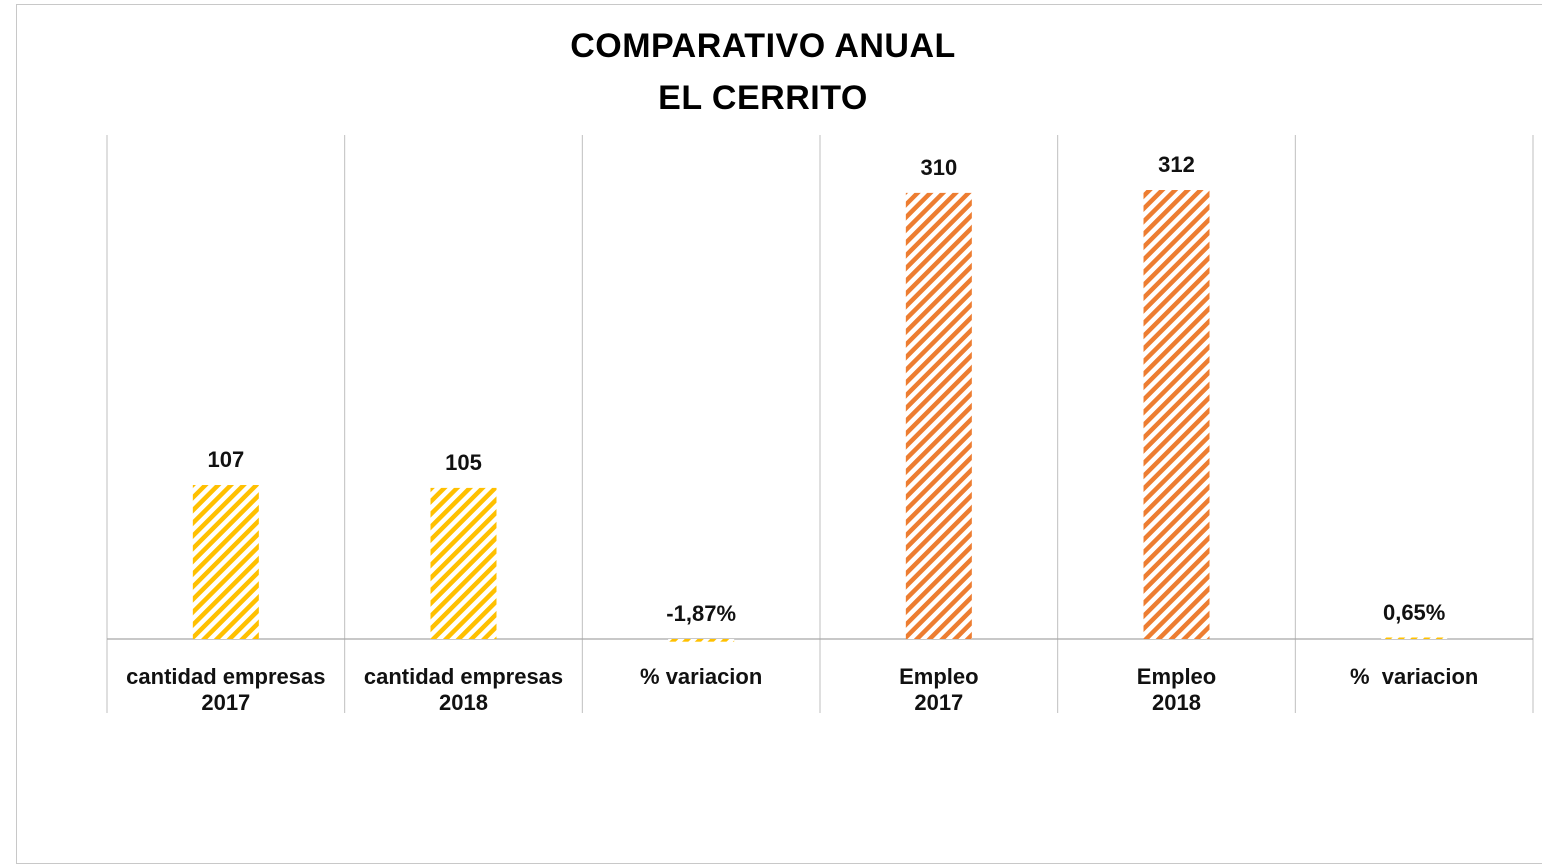 The width and height of the screenshot is (1542, 864). What do you see at coordinates (1414, 612) in the screenshot?
I see `data-label: 0,65%` at bounding box center [1414, 612].